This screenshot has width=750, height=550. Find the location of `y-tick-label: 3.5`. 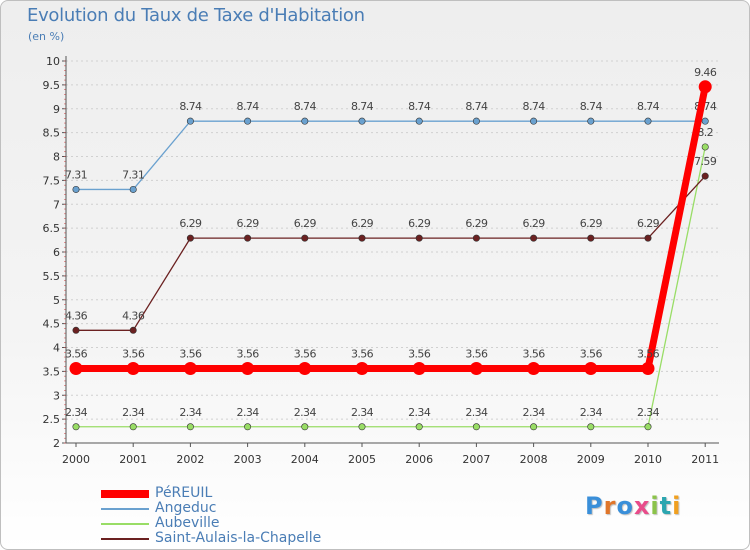

y-tick-label: 3.5 is located at coordinates (52, 371).